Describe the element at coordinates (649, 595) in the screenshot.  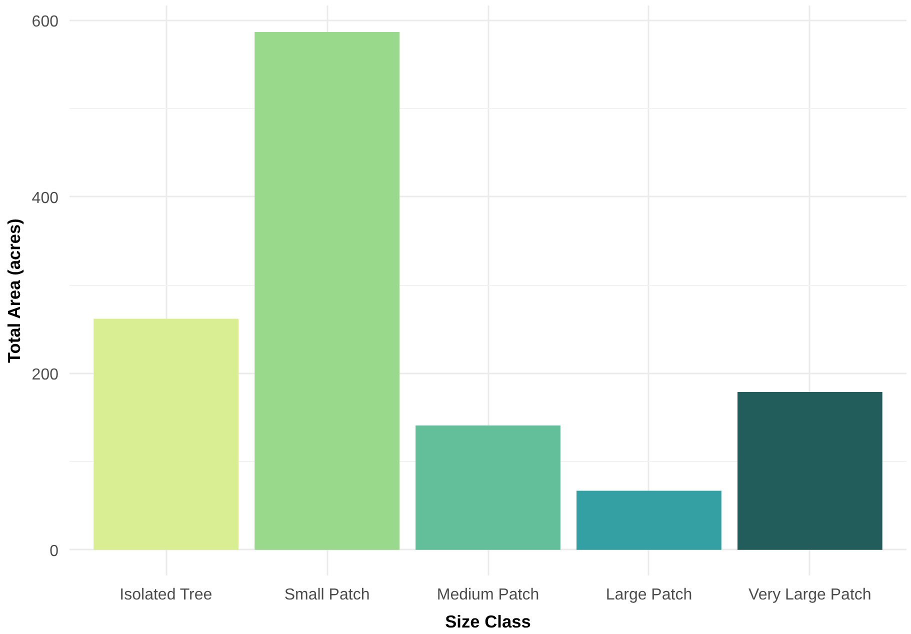
I see `x-tick-label: Large Patch` at that location.